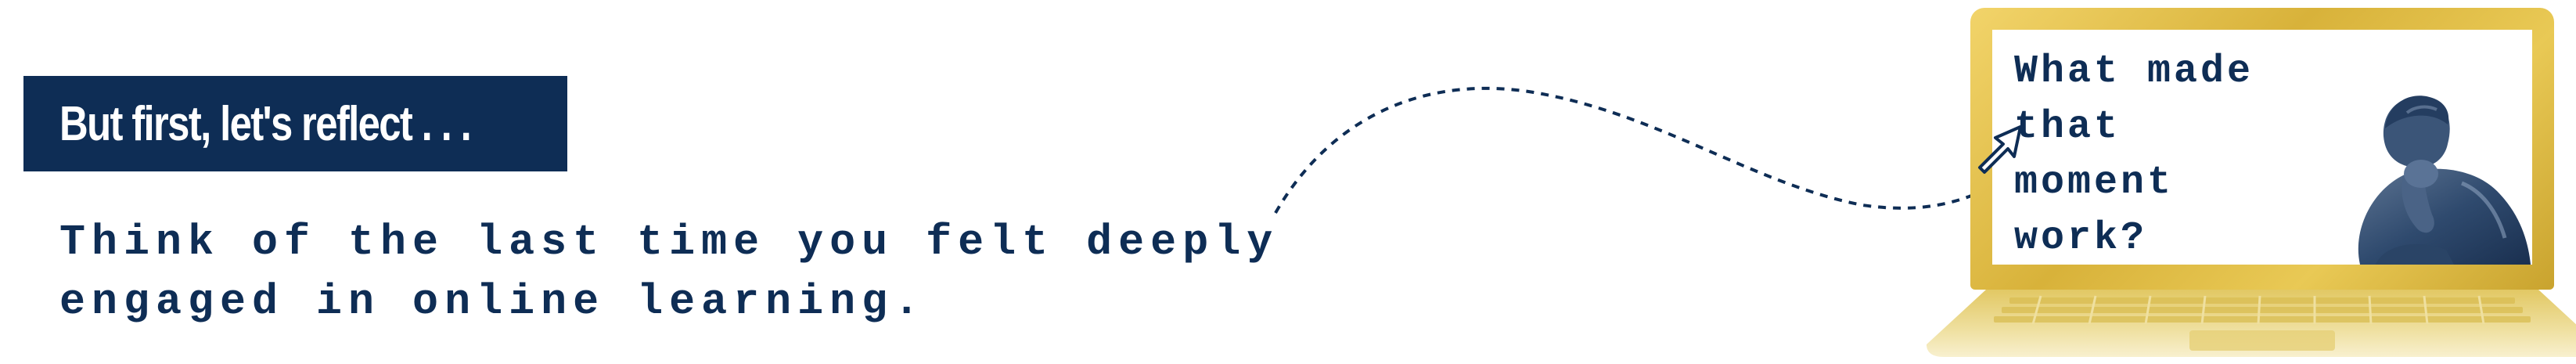  Describe the element at coordinates (2251, 323) in the screenshot. I see `laptop-keyboard-base` at that location.